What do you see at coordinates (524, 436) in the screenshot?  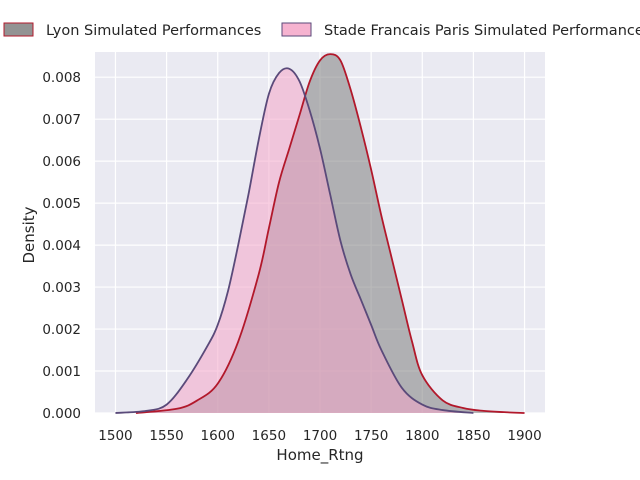 I see `x-tick-label: 1900` at bounding box center [524, 436].